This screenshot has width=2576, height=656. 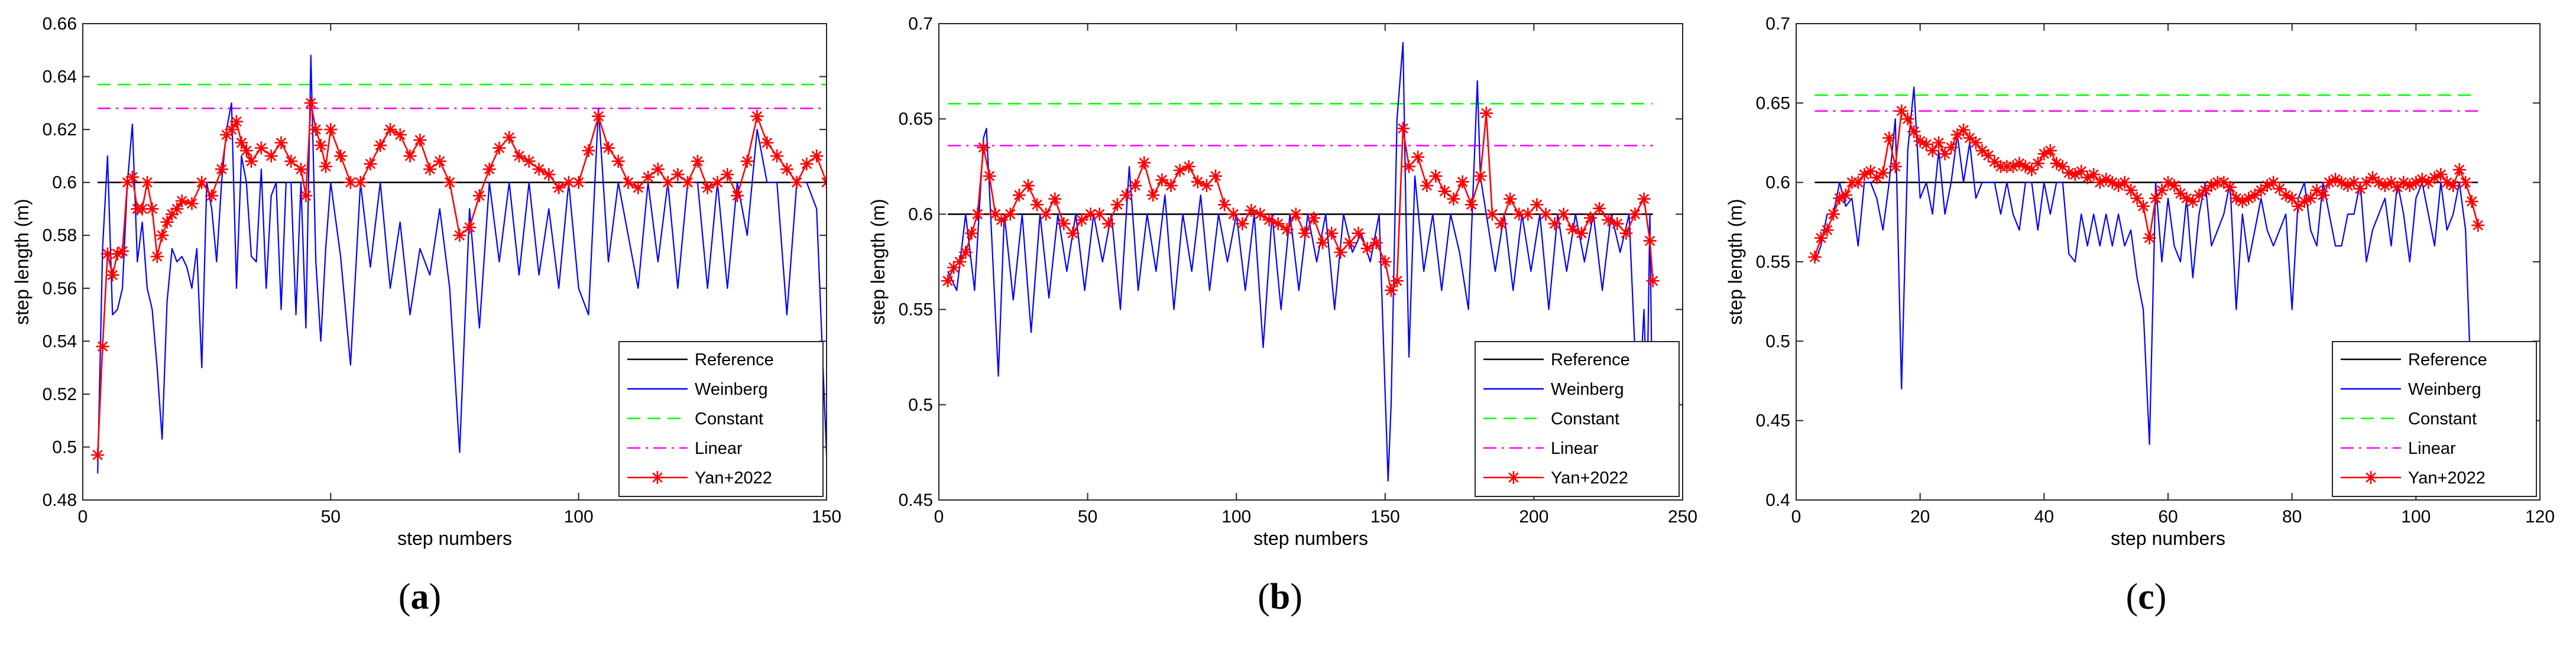 I want to click on y-tick-label: 0.56, so click(x=60, y=288).